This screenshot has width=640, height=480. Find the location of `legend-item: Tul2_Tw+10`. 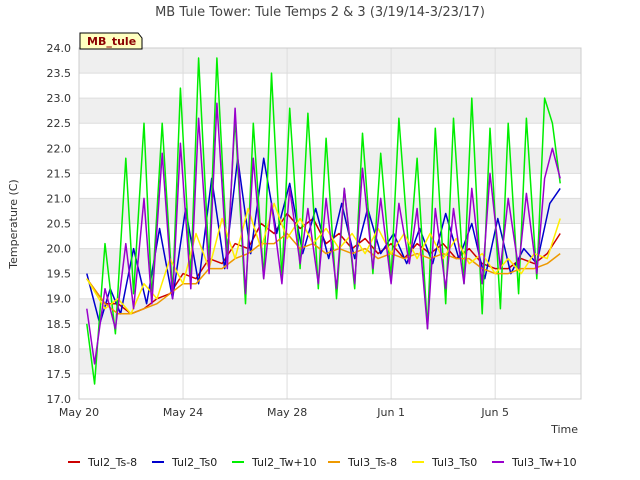

legend-item: Tul2_Tw+10 is located at coordinates (274, 462).